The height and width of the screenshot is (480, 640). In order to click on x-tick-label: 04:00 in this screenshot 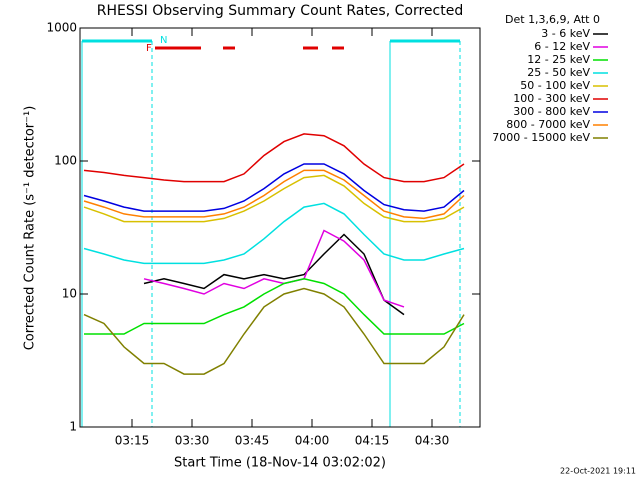, I will do `click(312, 441)`.